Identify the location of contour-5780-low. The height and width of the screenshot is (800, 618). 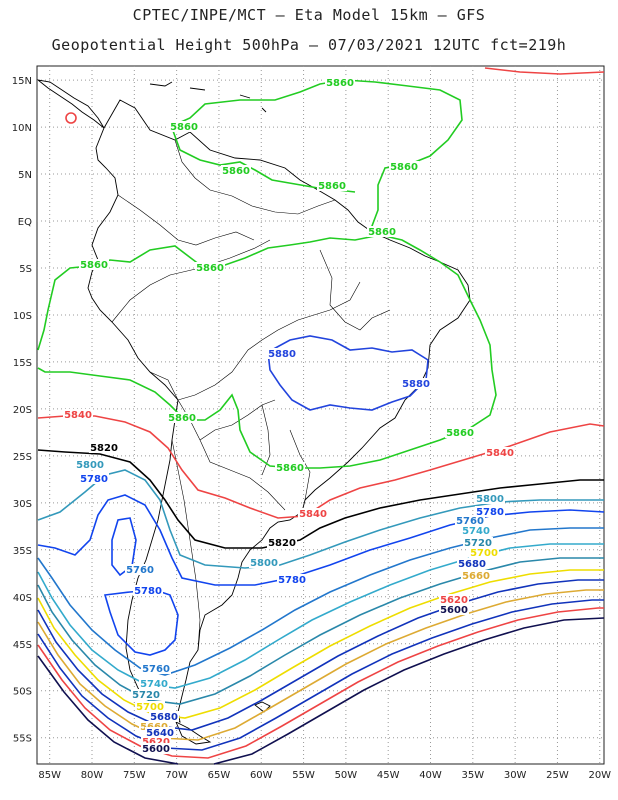
(141, 622).